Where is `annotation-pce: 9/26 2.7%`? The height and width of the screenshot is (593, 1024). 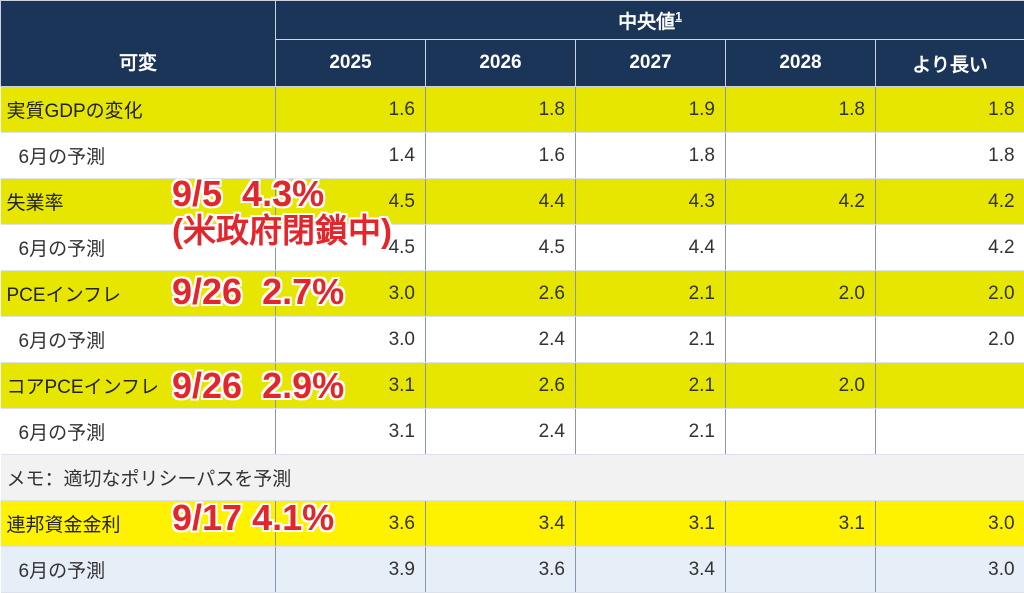 annotation-pce: 9/26 2.7% is located at coordinates (258, 292).